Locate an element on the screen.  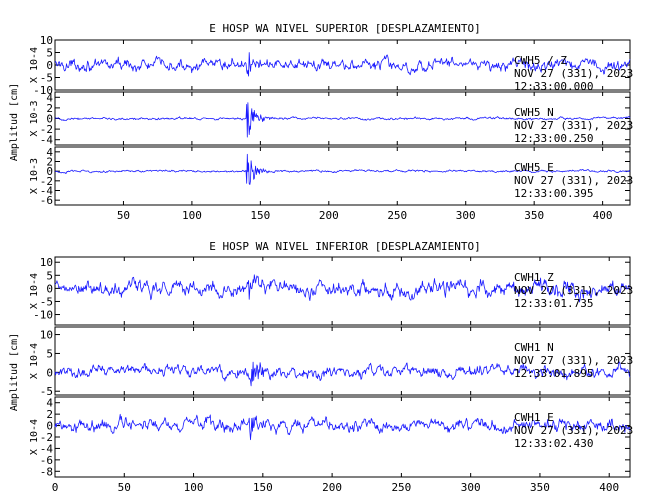
station-label: 12:33:00.395 is located at coordinates (553, 193).